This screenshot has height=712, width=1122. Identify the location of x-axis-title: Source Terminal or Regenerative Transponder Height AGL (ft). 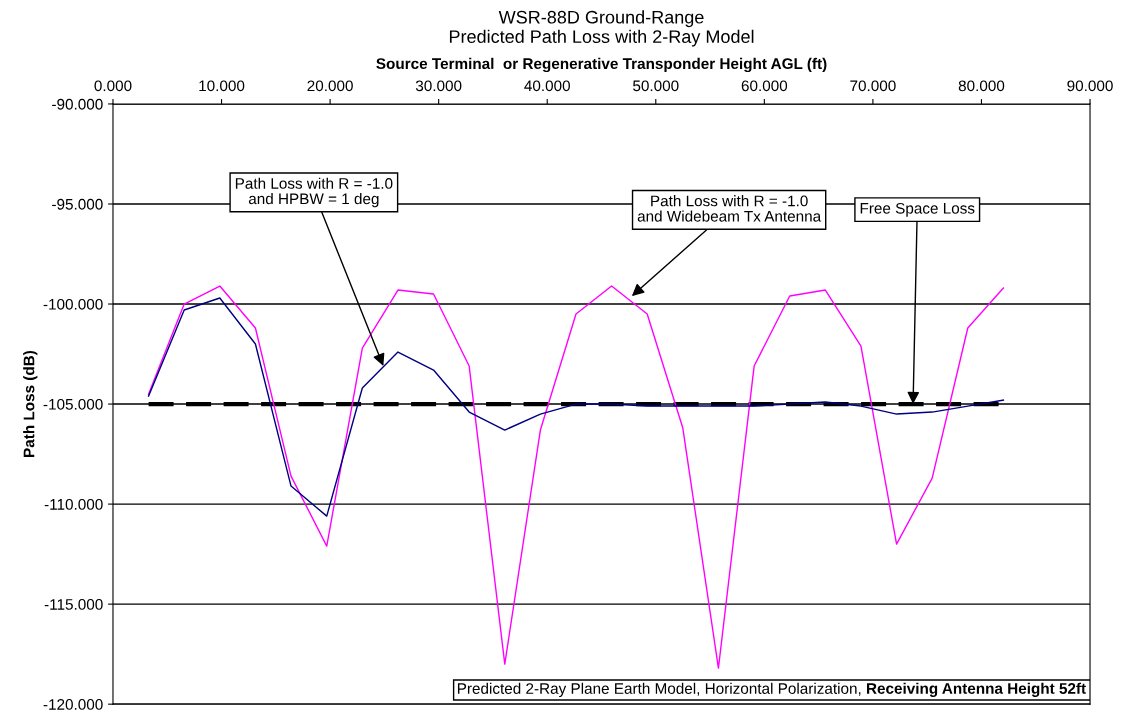
(601, 65).